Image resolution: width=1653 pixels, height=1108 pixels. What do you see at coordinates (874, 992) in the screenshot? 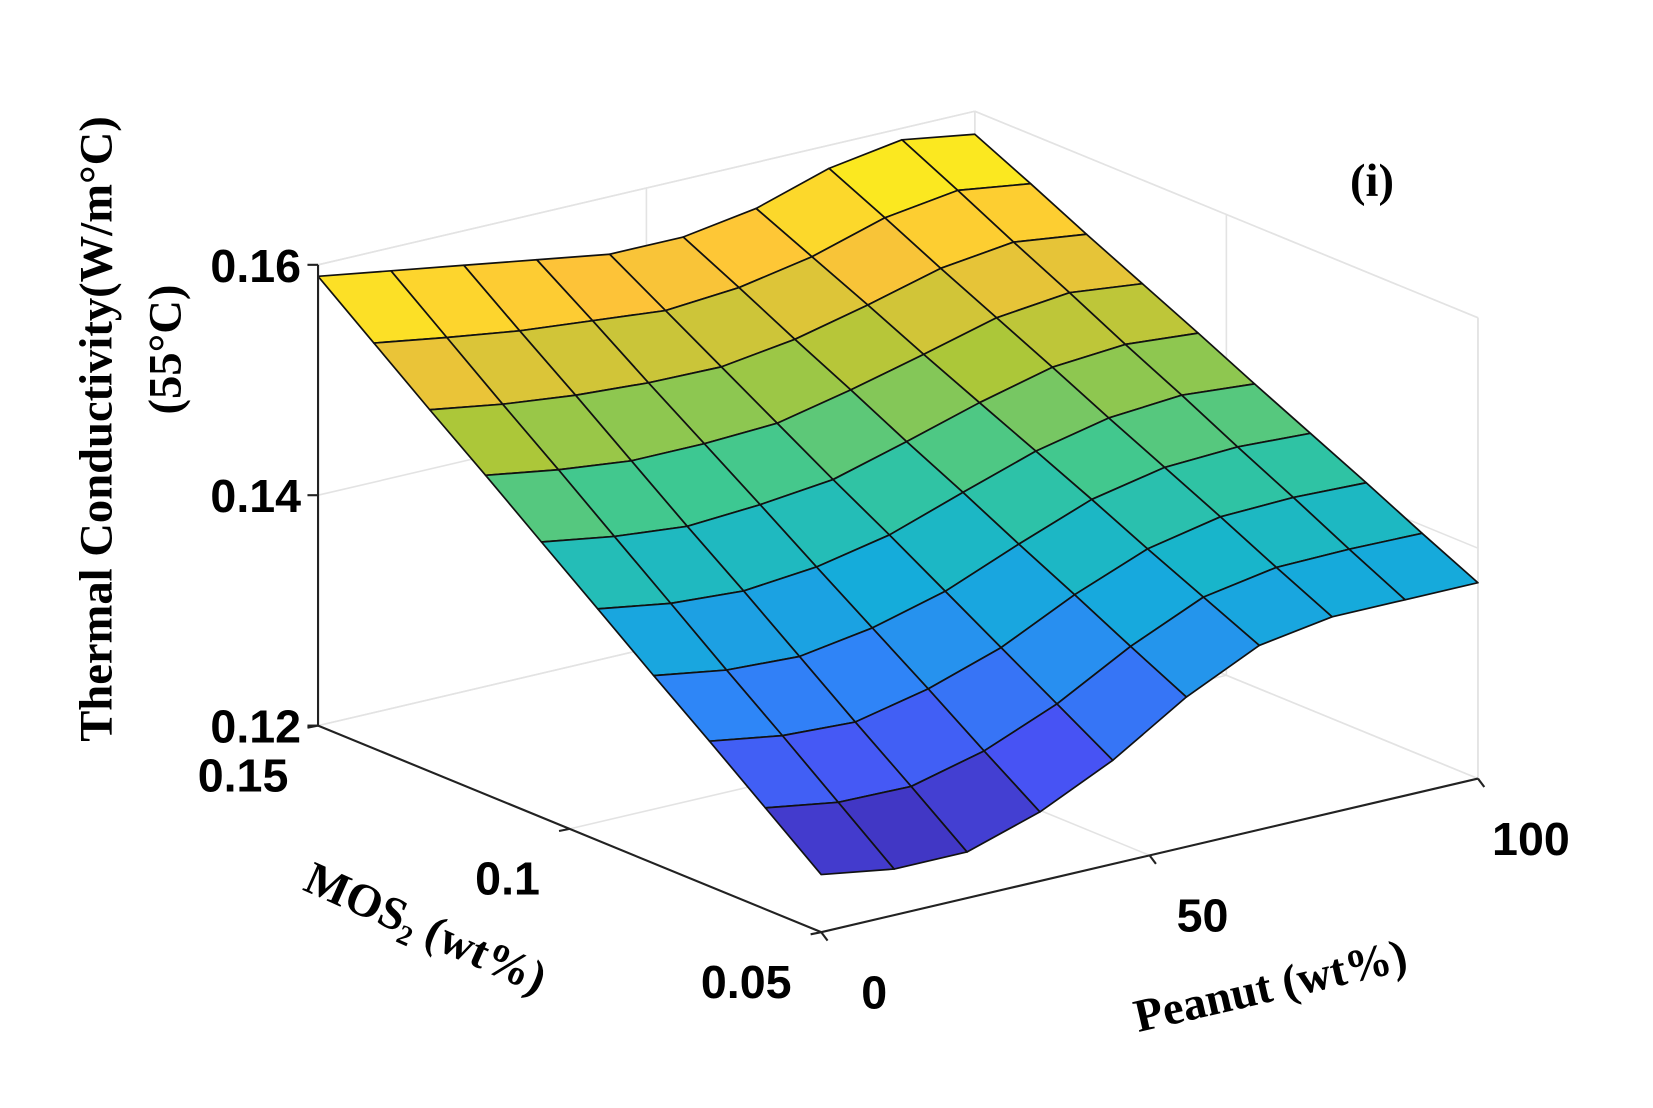
I see `x-tick-label: 0` at bounding box center [874, 992].